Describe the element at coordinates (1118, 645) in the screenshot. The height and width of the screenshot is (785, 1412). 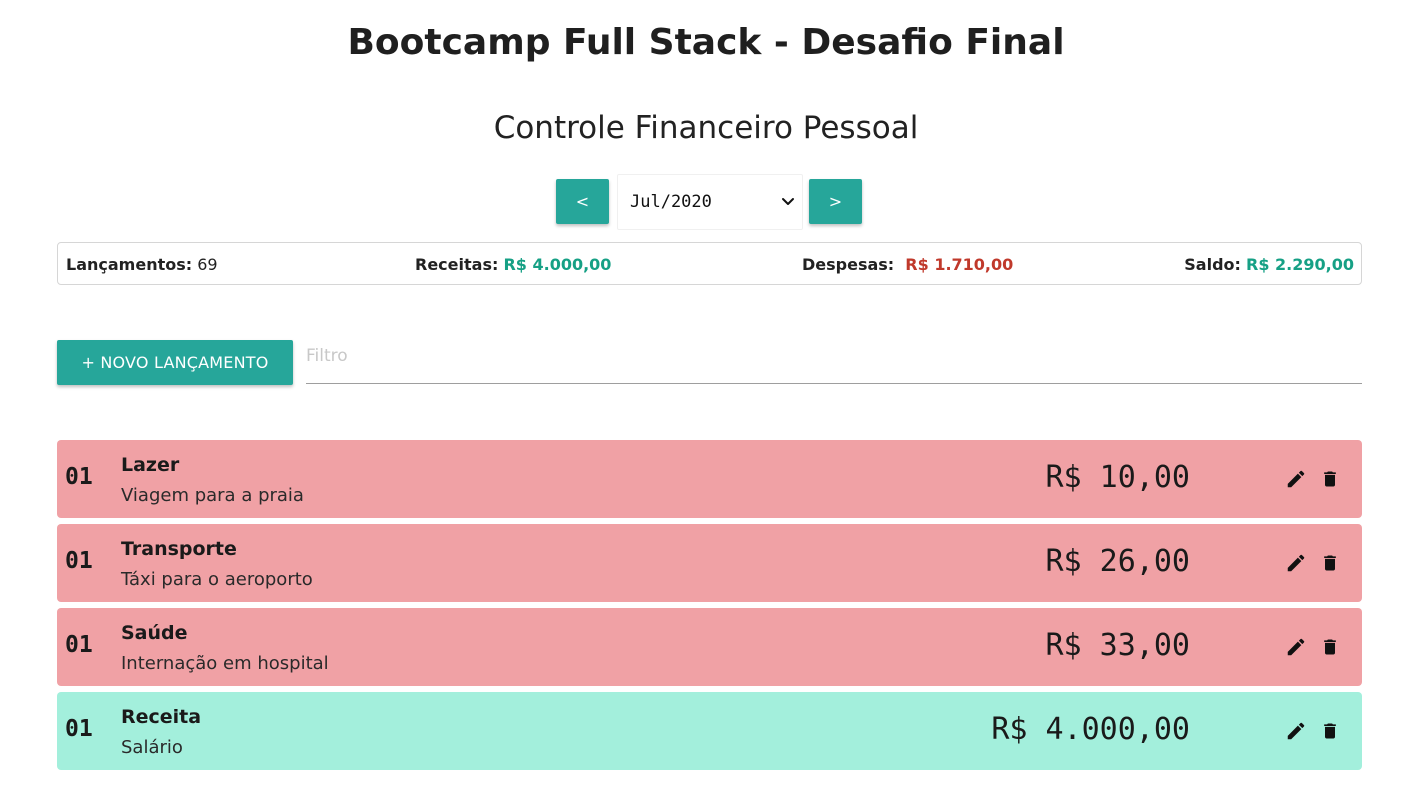
I see `transaction-value: R$ 33,00` at that location.